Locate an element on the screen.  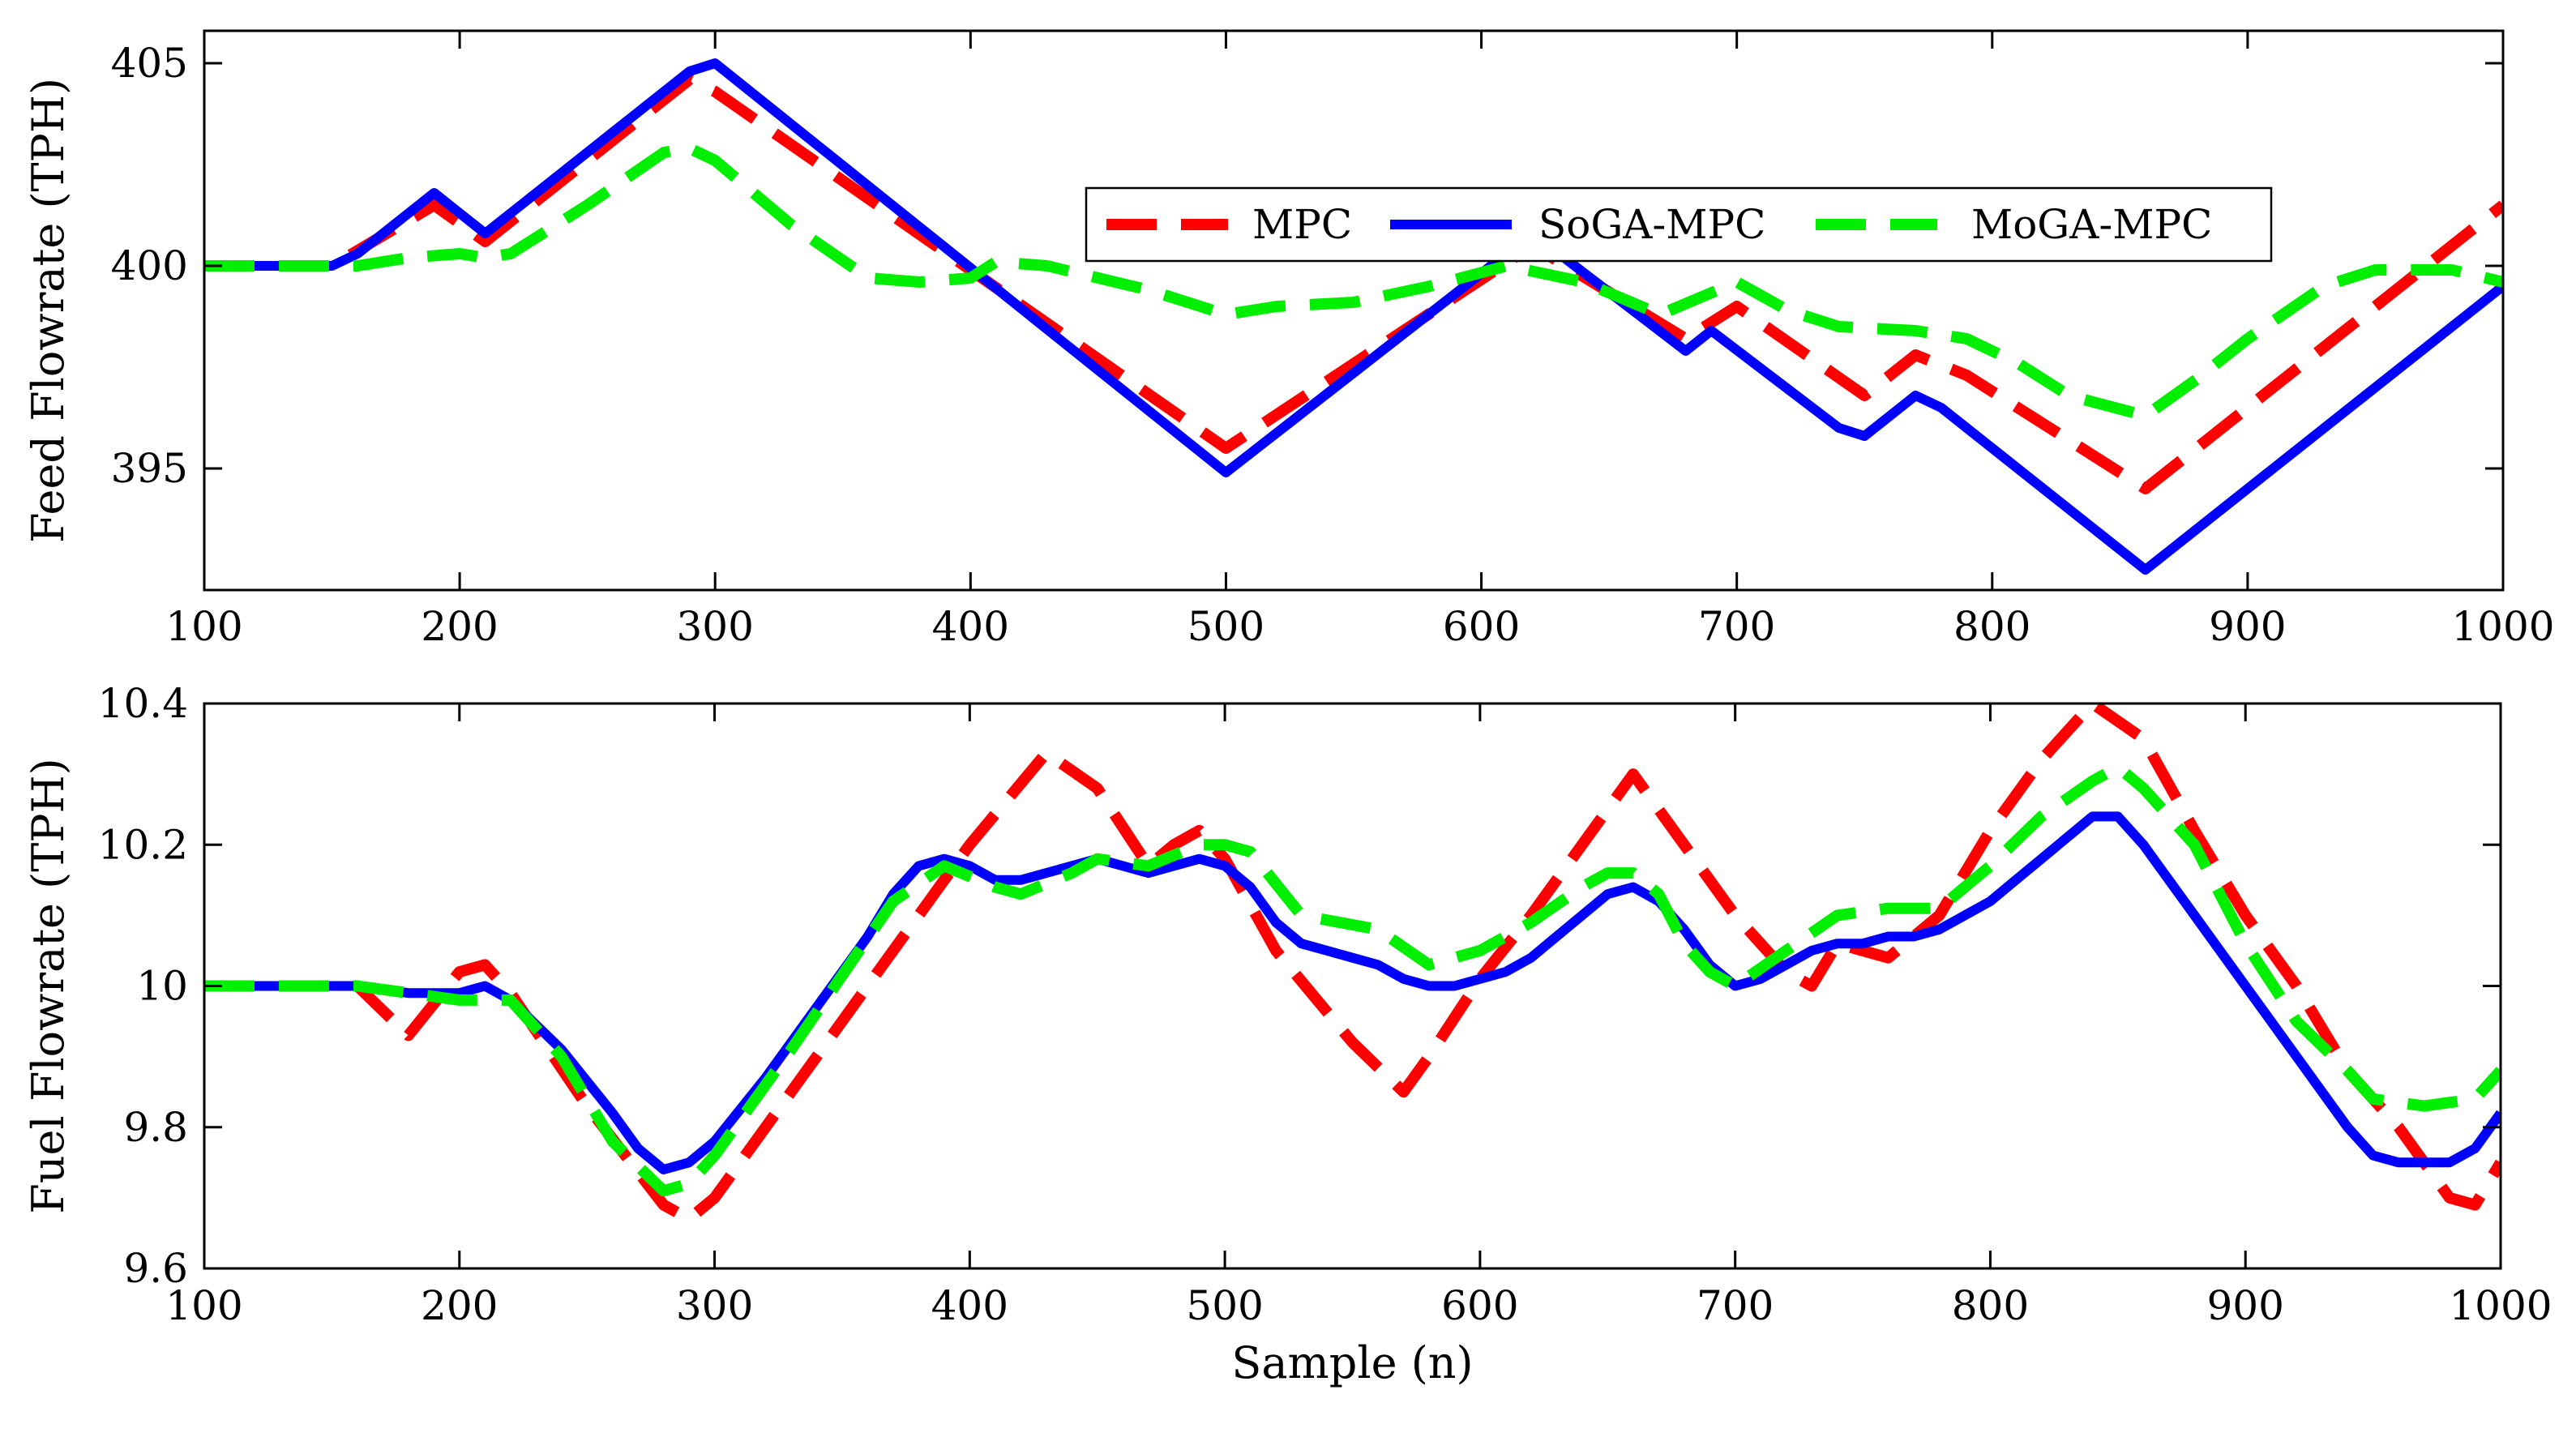
y-axis-title: Feed Flowrate (TPH) is located at coordinates (48, 310).